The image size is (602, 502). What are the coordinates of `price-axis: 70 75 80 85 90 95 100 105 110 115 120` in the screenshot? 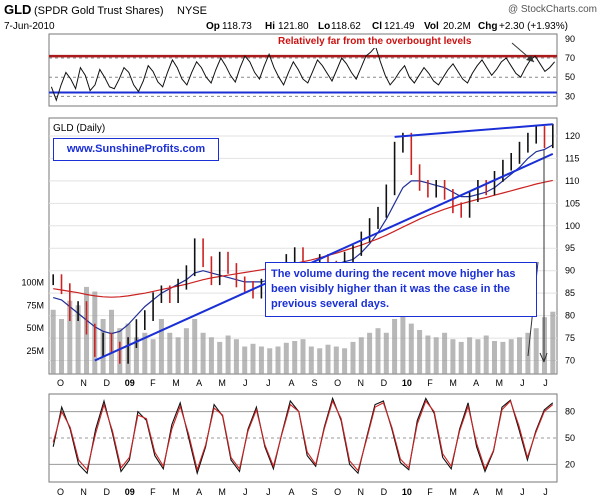 It's located at (572, 248).